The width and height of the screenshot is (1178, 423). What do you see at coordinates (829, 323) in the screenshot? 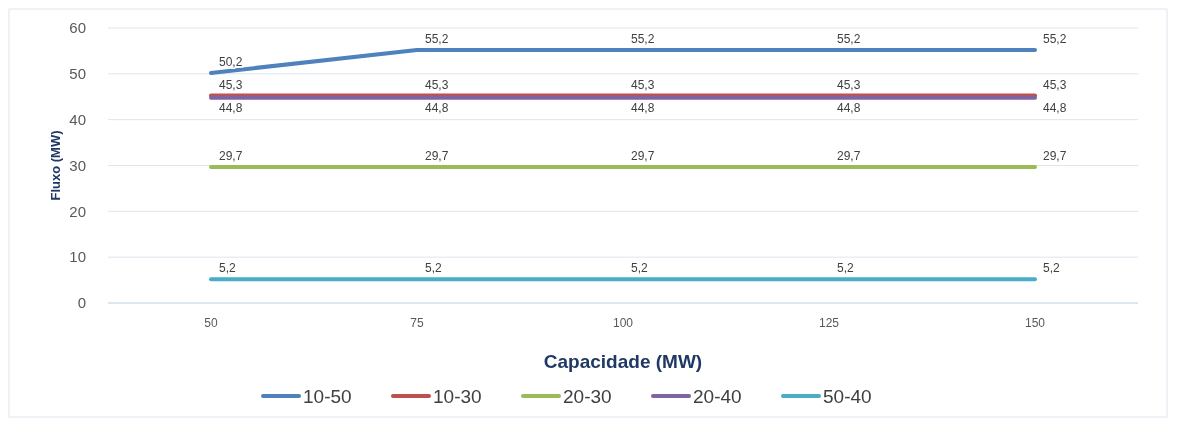
I see `x-tick-label: 125` at bounding box center [829, 323].